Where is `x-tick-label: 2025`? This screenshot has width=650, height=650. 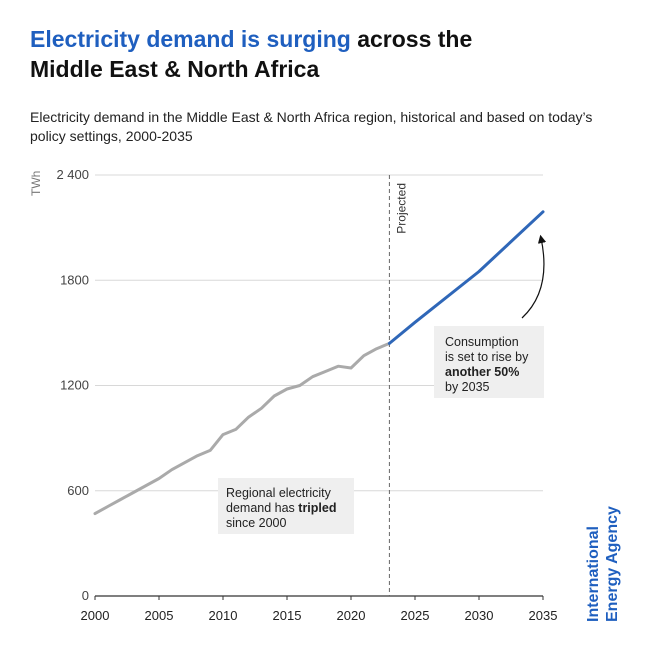
x-tick-label: 2025 is located at coordinates (415, 615).